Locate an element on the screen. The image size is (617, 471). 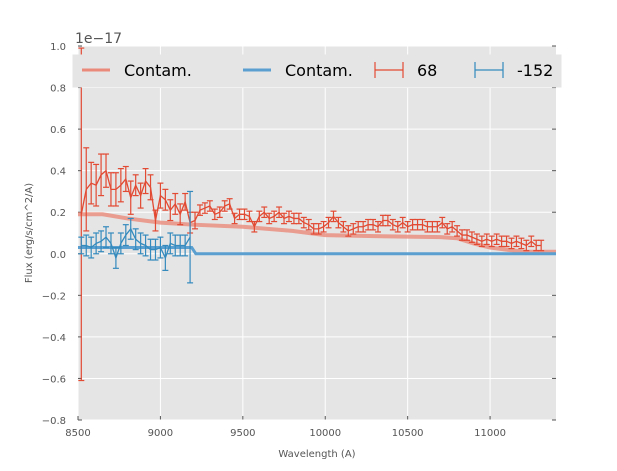
y-tick-label: 1.0 is located at coordinates (58, 47).